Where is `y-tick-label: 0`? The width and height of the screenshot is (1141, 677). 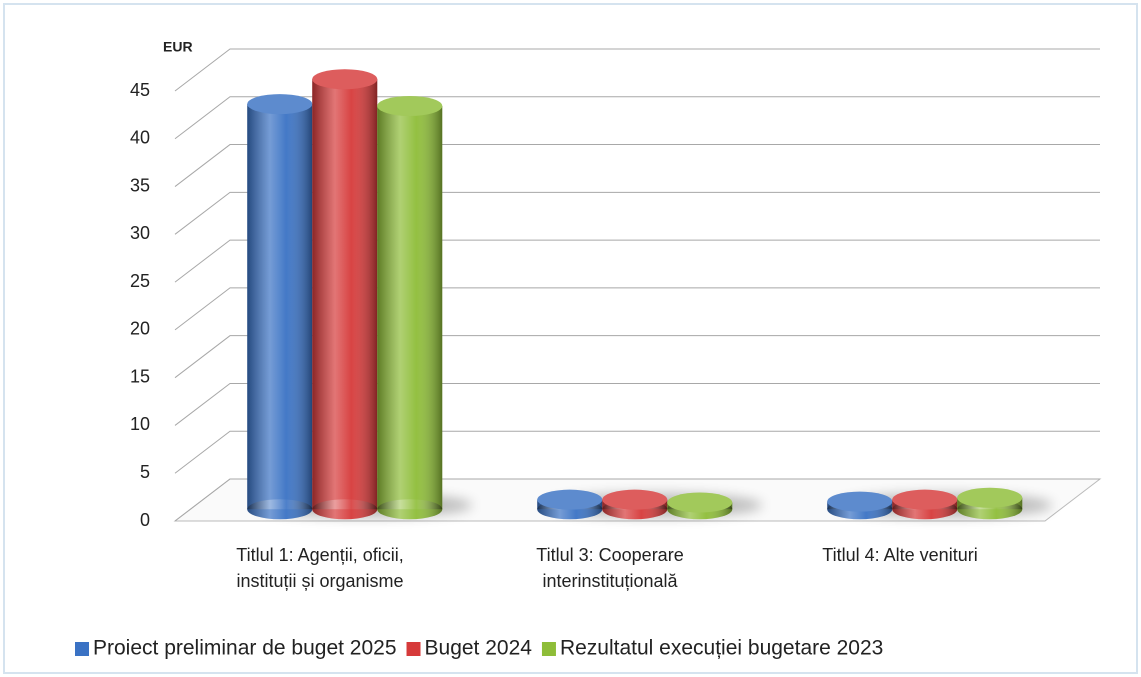 y-tick-label: 0 is located at coordinates (145, 520).